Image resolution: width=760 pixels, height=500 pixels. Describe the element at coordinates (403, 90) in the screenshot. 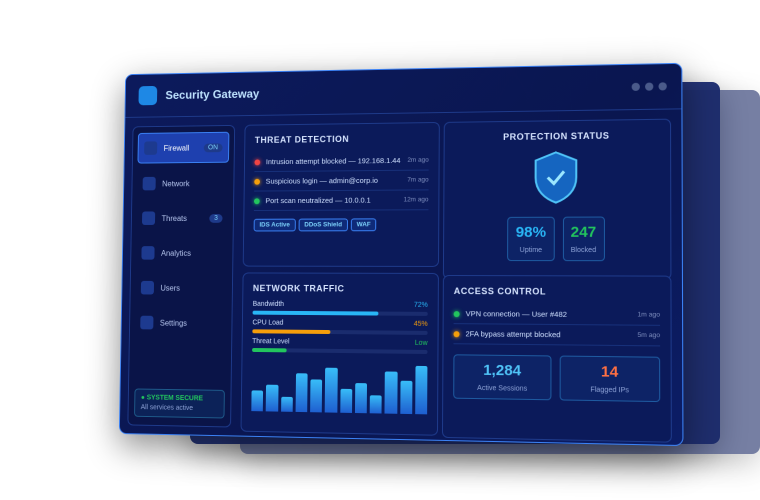

I see `header: Security Gateway` at that location.